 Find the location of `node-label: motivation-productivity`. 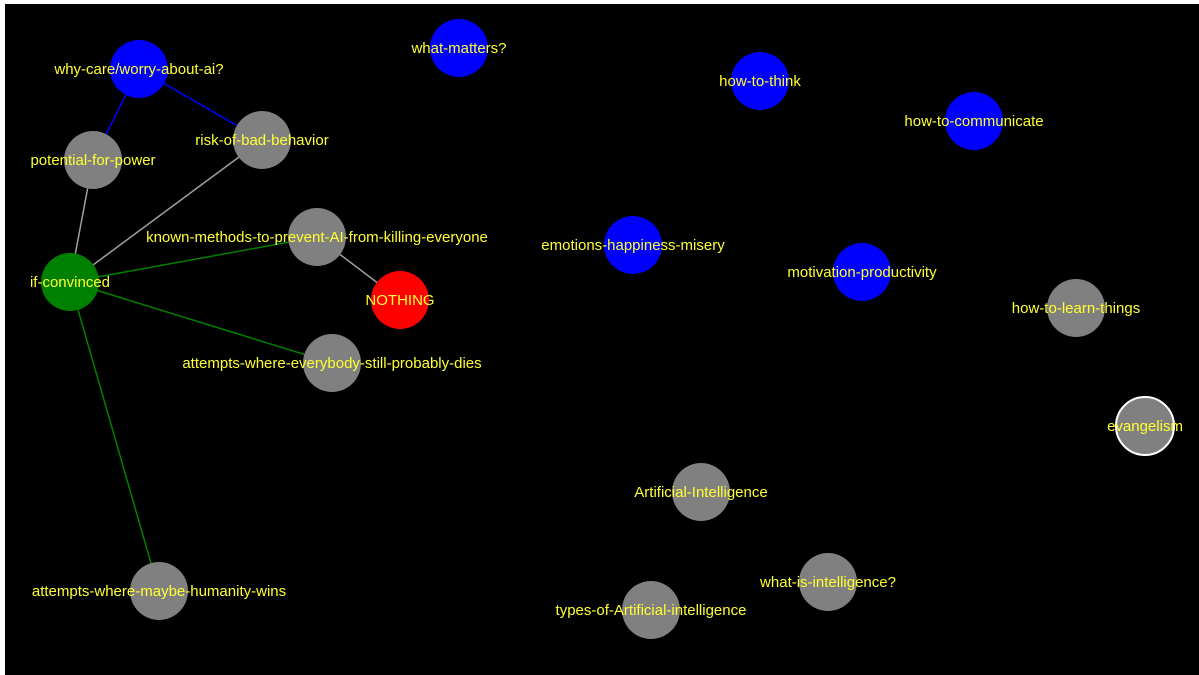

node-label: motivation-productivity is located at coordinates (862, 272).